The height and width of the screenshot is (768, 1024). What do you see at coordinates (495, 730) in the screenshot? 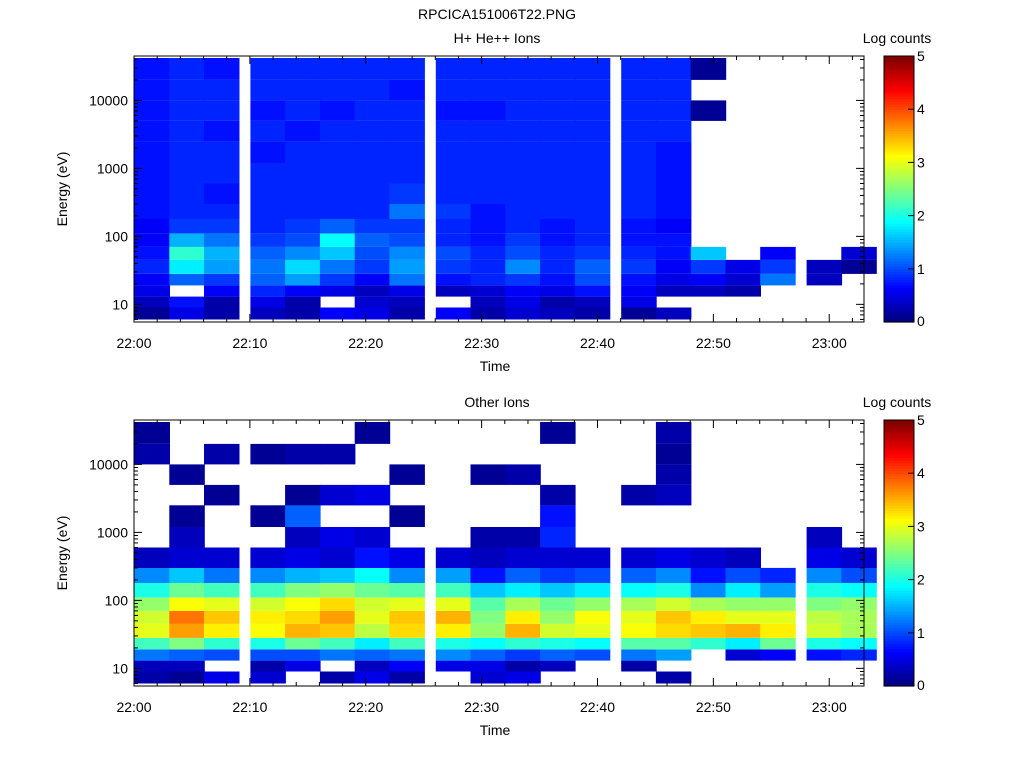
I see `panel-2-xlabel: Time` at bounding box center [495, 730].